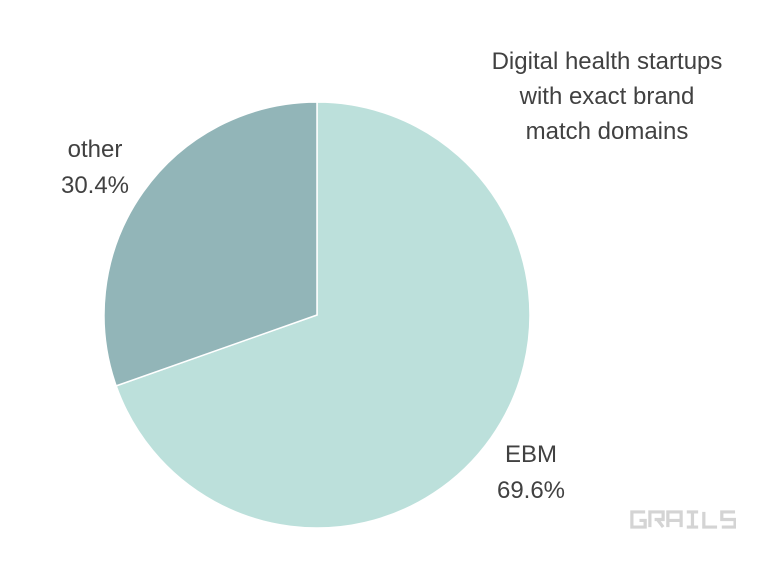 This screenshot has height=569, width=768. What do you see at coordinates (607, 131) in the screenshot?
I see `chart-title-line: match domains` at bounding box center [607, 131].